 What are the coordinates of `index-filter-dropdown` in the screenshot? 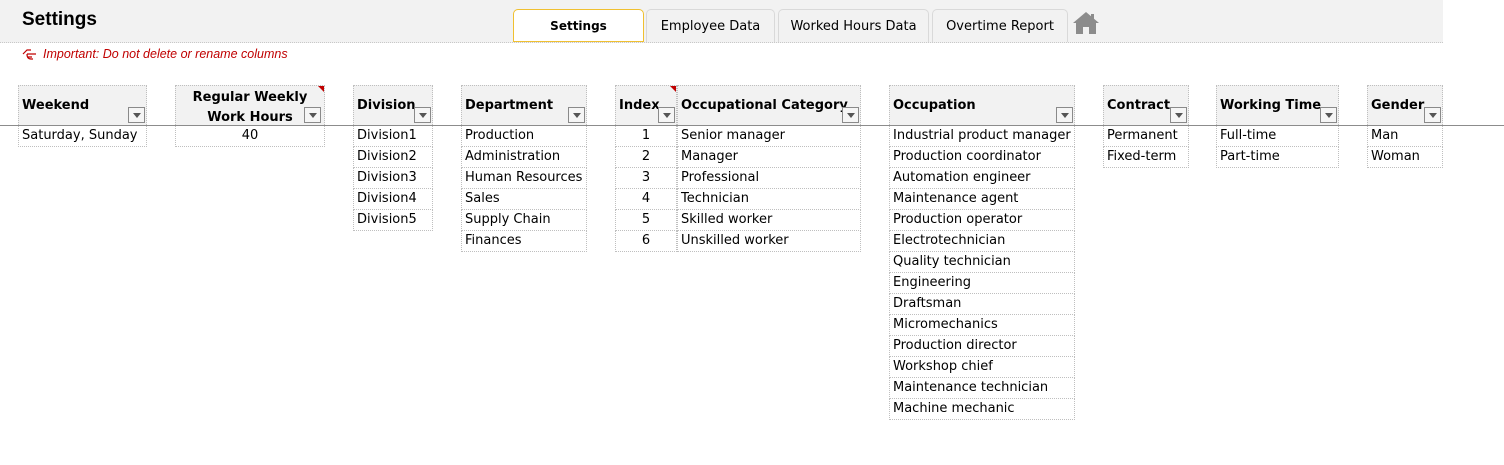 It's located at (666, 115).